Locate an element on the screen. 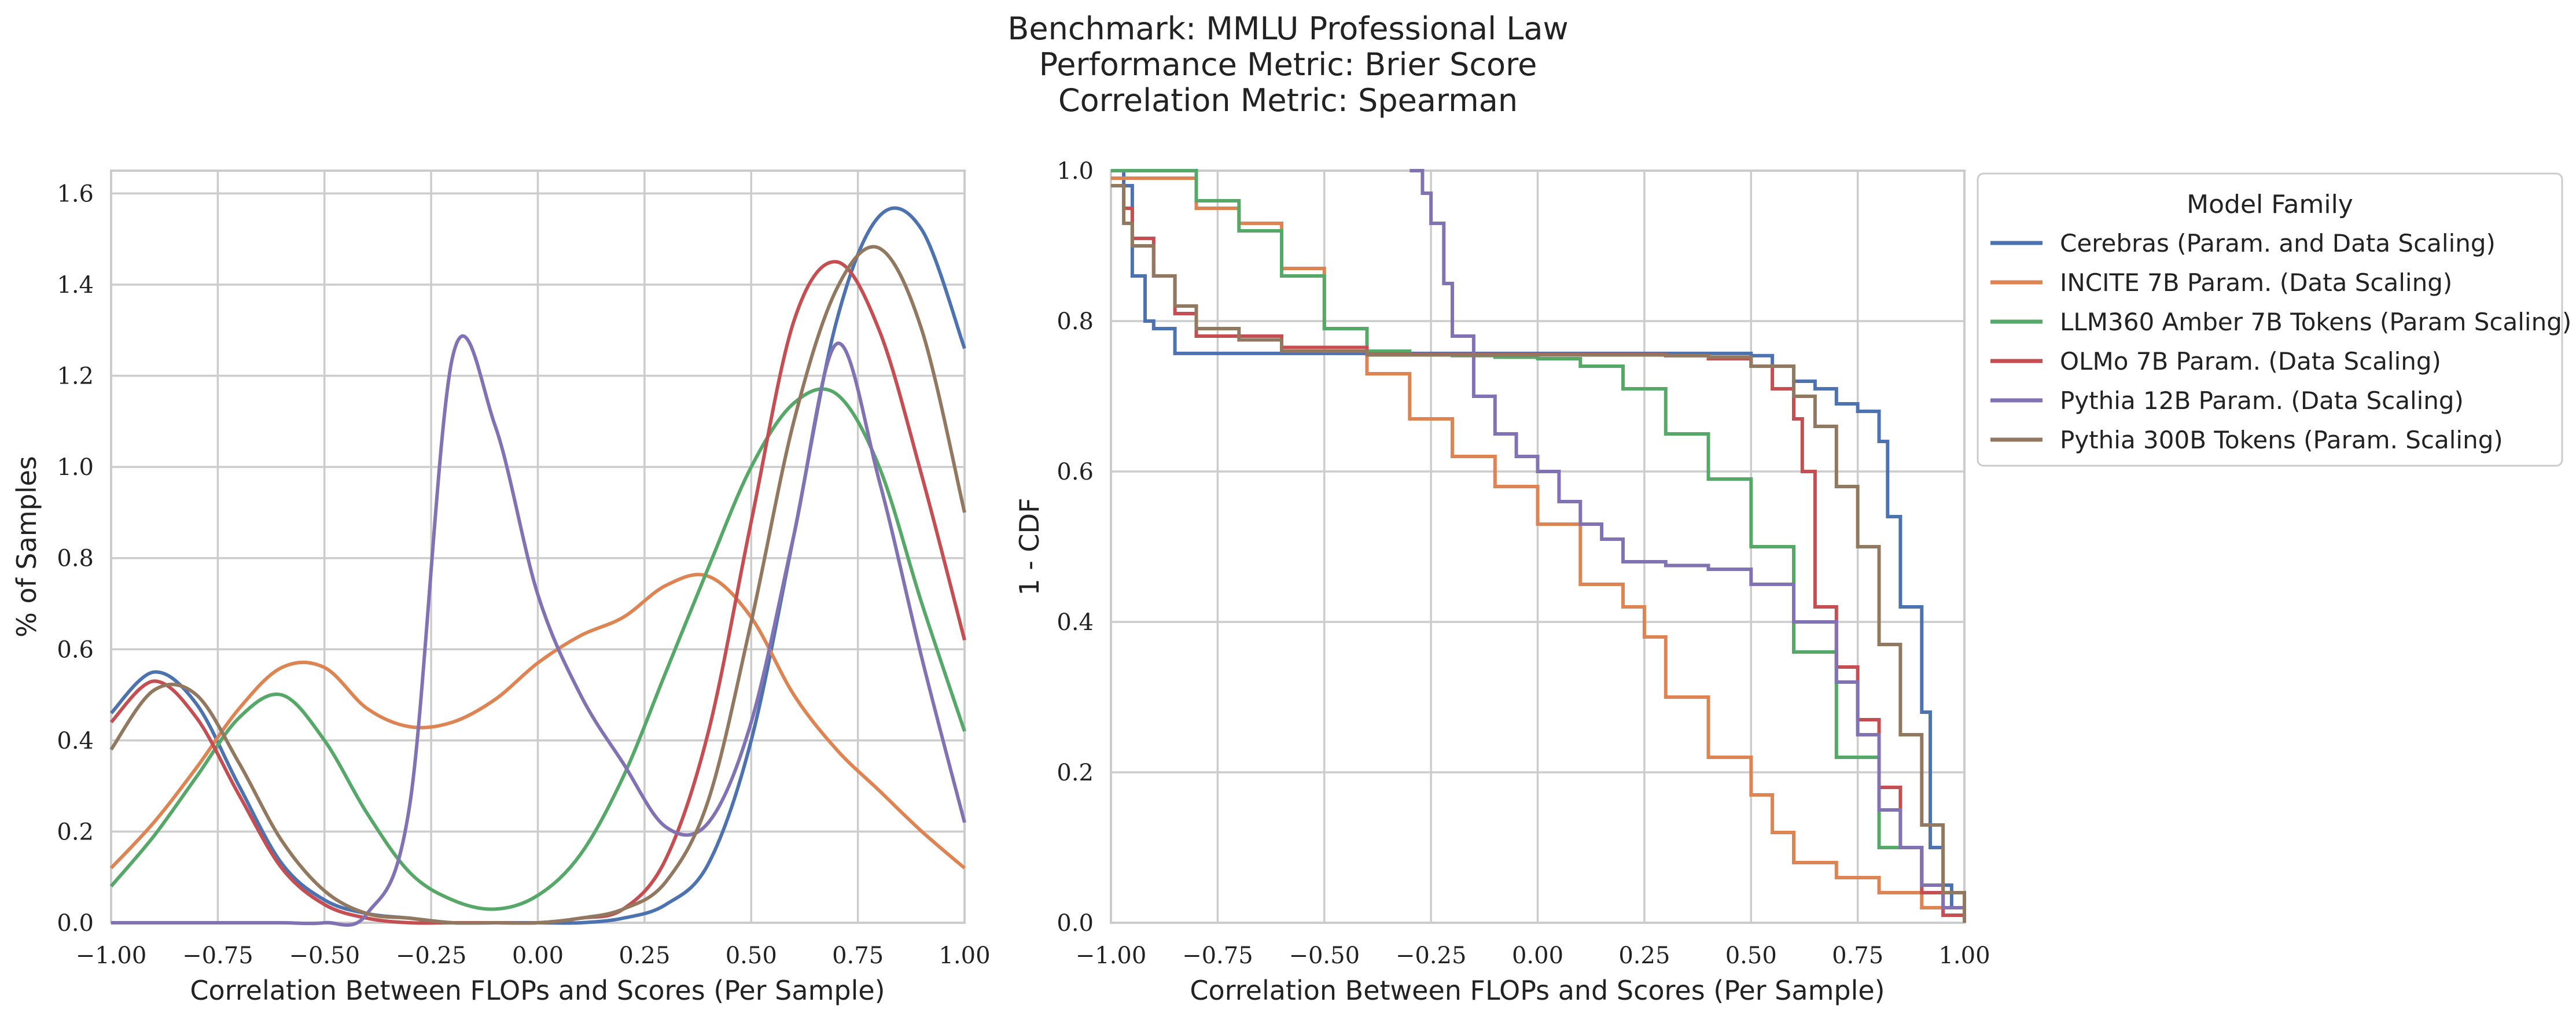 The height and width of the screenshot is (1024, 2576). cdf-y-ticks: 0.0 0.2 0.4 0.6 0.8 1.0 is located at coordinates (1075, 547).